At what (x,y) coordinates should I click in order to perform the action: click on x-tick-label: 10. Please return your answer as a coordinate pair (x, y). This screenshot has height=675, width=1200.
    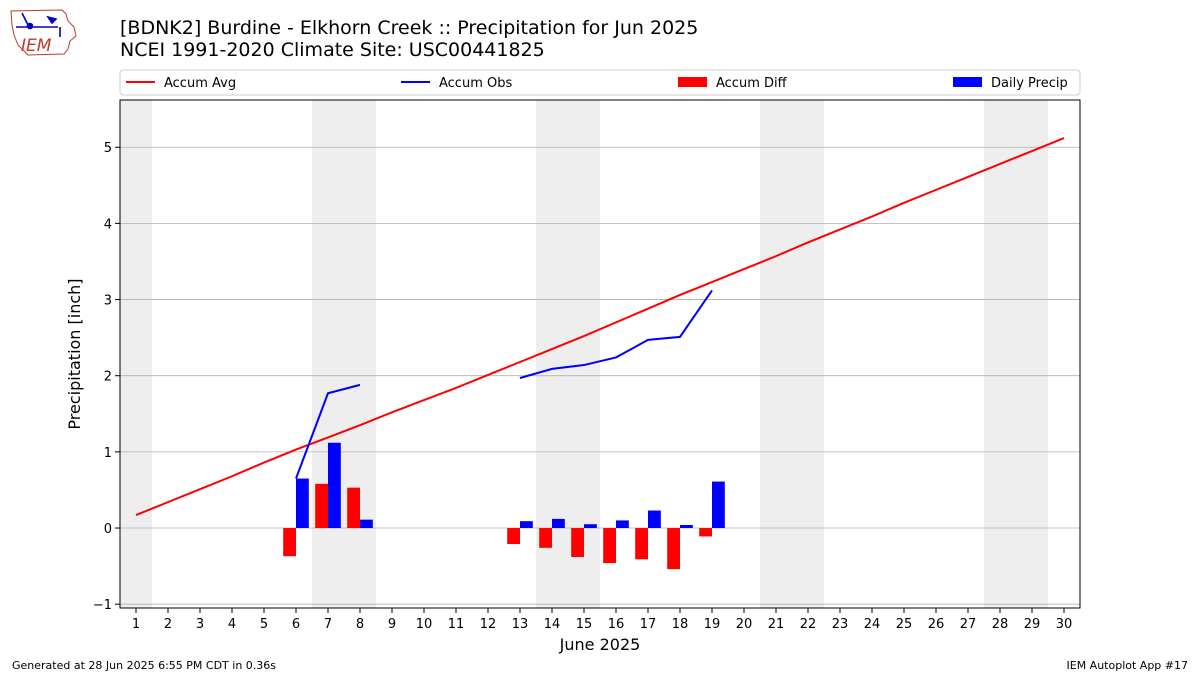
    Looking at the image, I should click on (424, 624).